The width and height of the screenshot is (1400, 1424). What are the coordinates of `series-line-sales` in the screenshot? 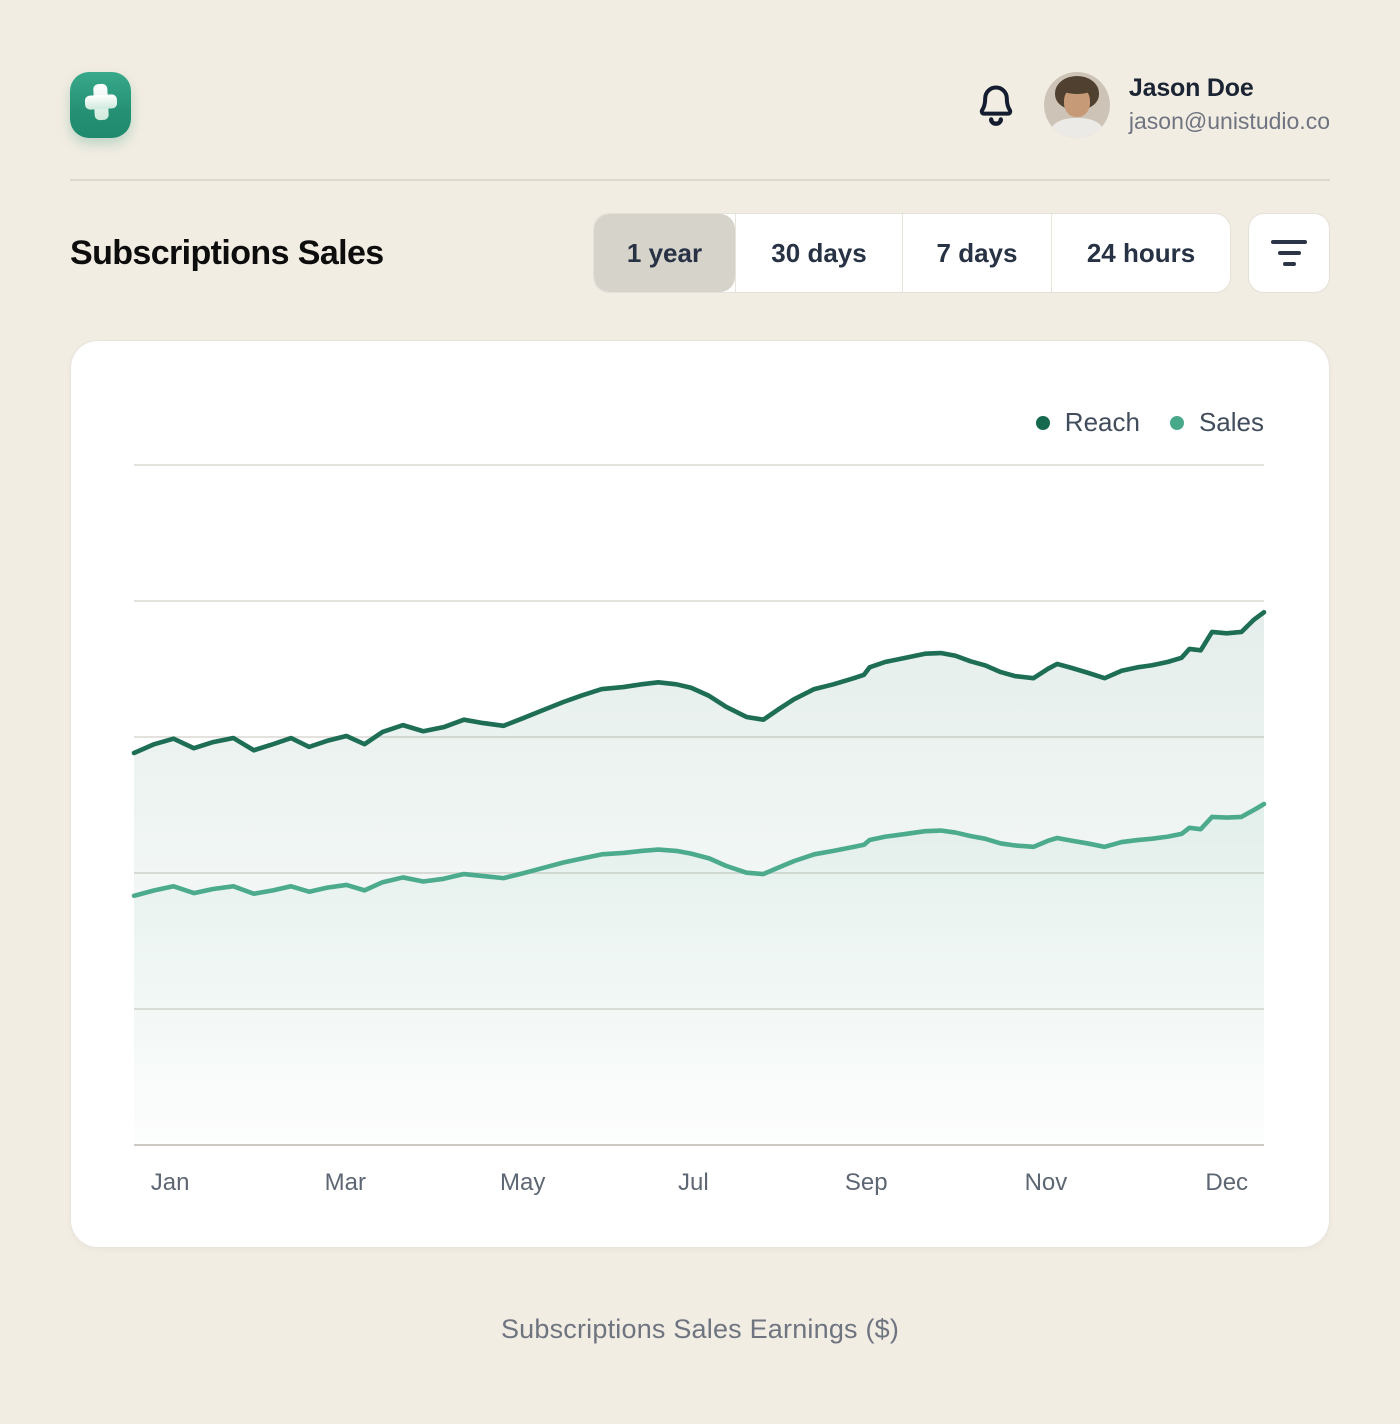 It's located at (699, 850).